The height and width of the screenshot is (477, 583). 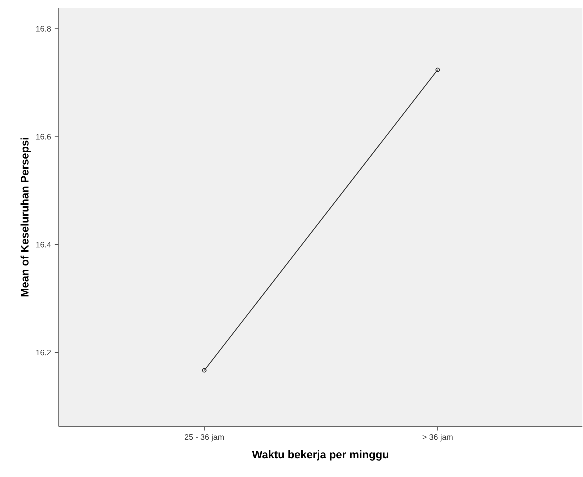 What do you see at coordinates (320, 456) in the screenshot?
I see `x-axis-title: Waktu bekerja per minggu` at bounding box center [320, 456].